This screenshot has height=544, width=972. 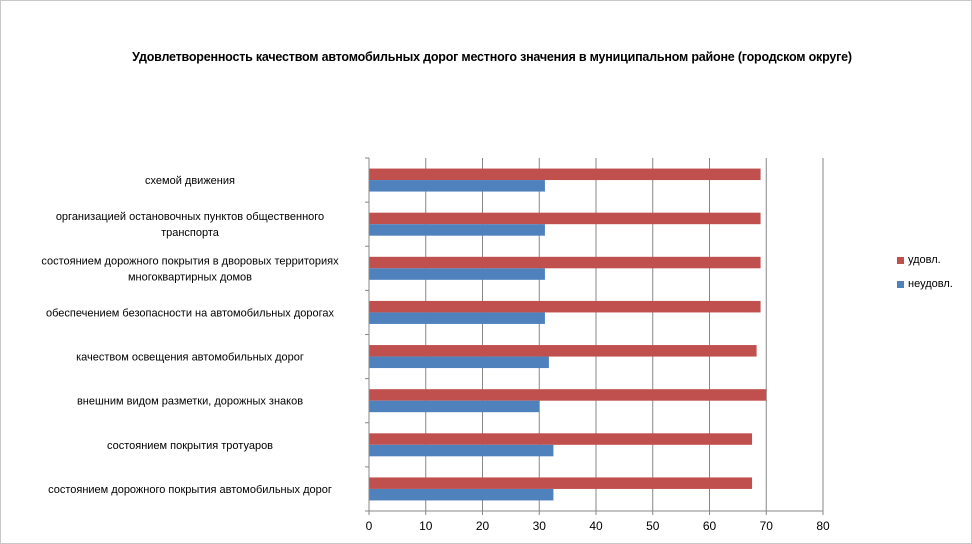 What do you see at coordinates (930, 284) in the screenshot?
I see `legend-label-unsatisfied: неудовл.` at bounding box center [930, 284].